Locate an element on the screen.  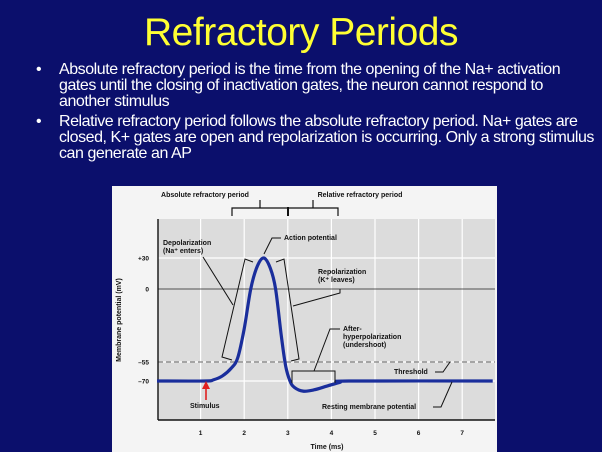
x-tick-label: 6 is located at coordinates (419, 433).